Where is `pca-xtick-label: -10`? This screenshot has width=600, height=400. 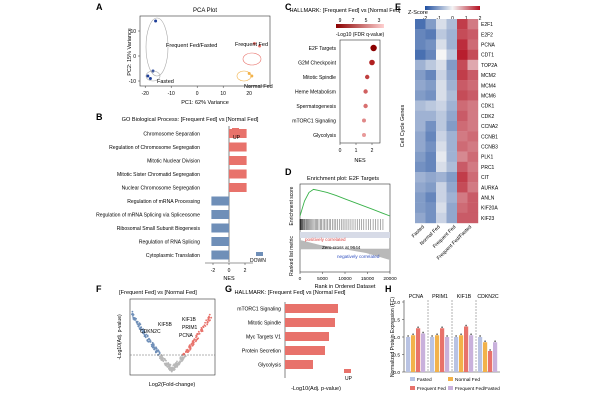
pca-xtick-label: -10 is located at coordinates (171, 94).